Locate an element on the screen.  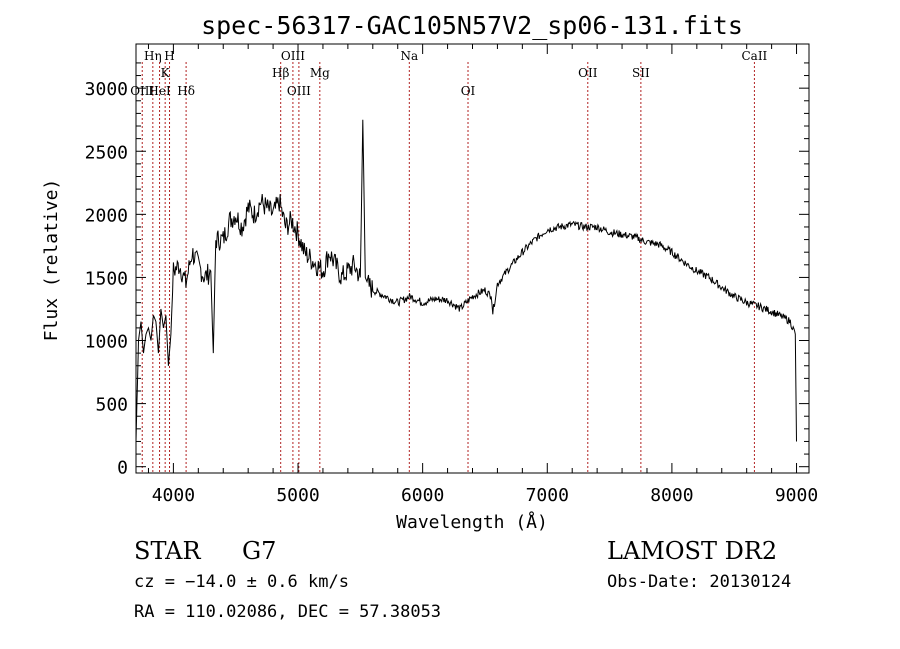
y-tick-label: 1000 is located at coordinates (106, 342).